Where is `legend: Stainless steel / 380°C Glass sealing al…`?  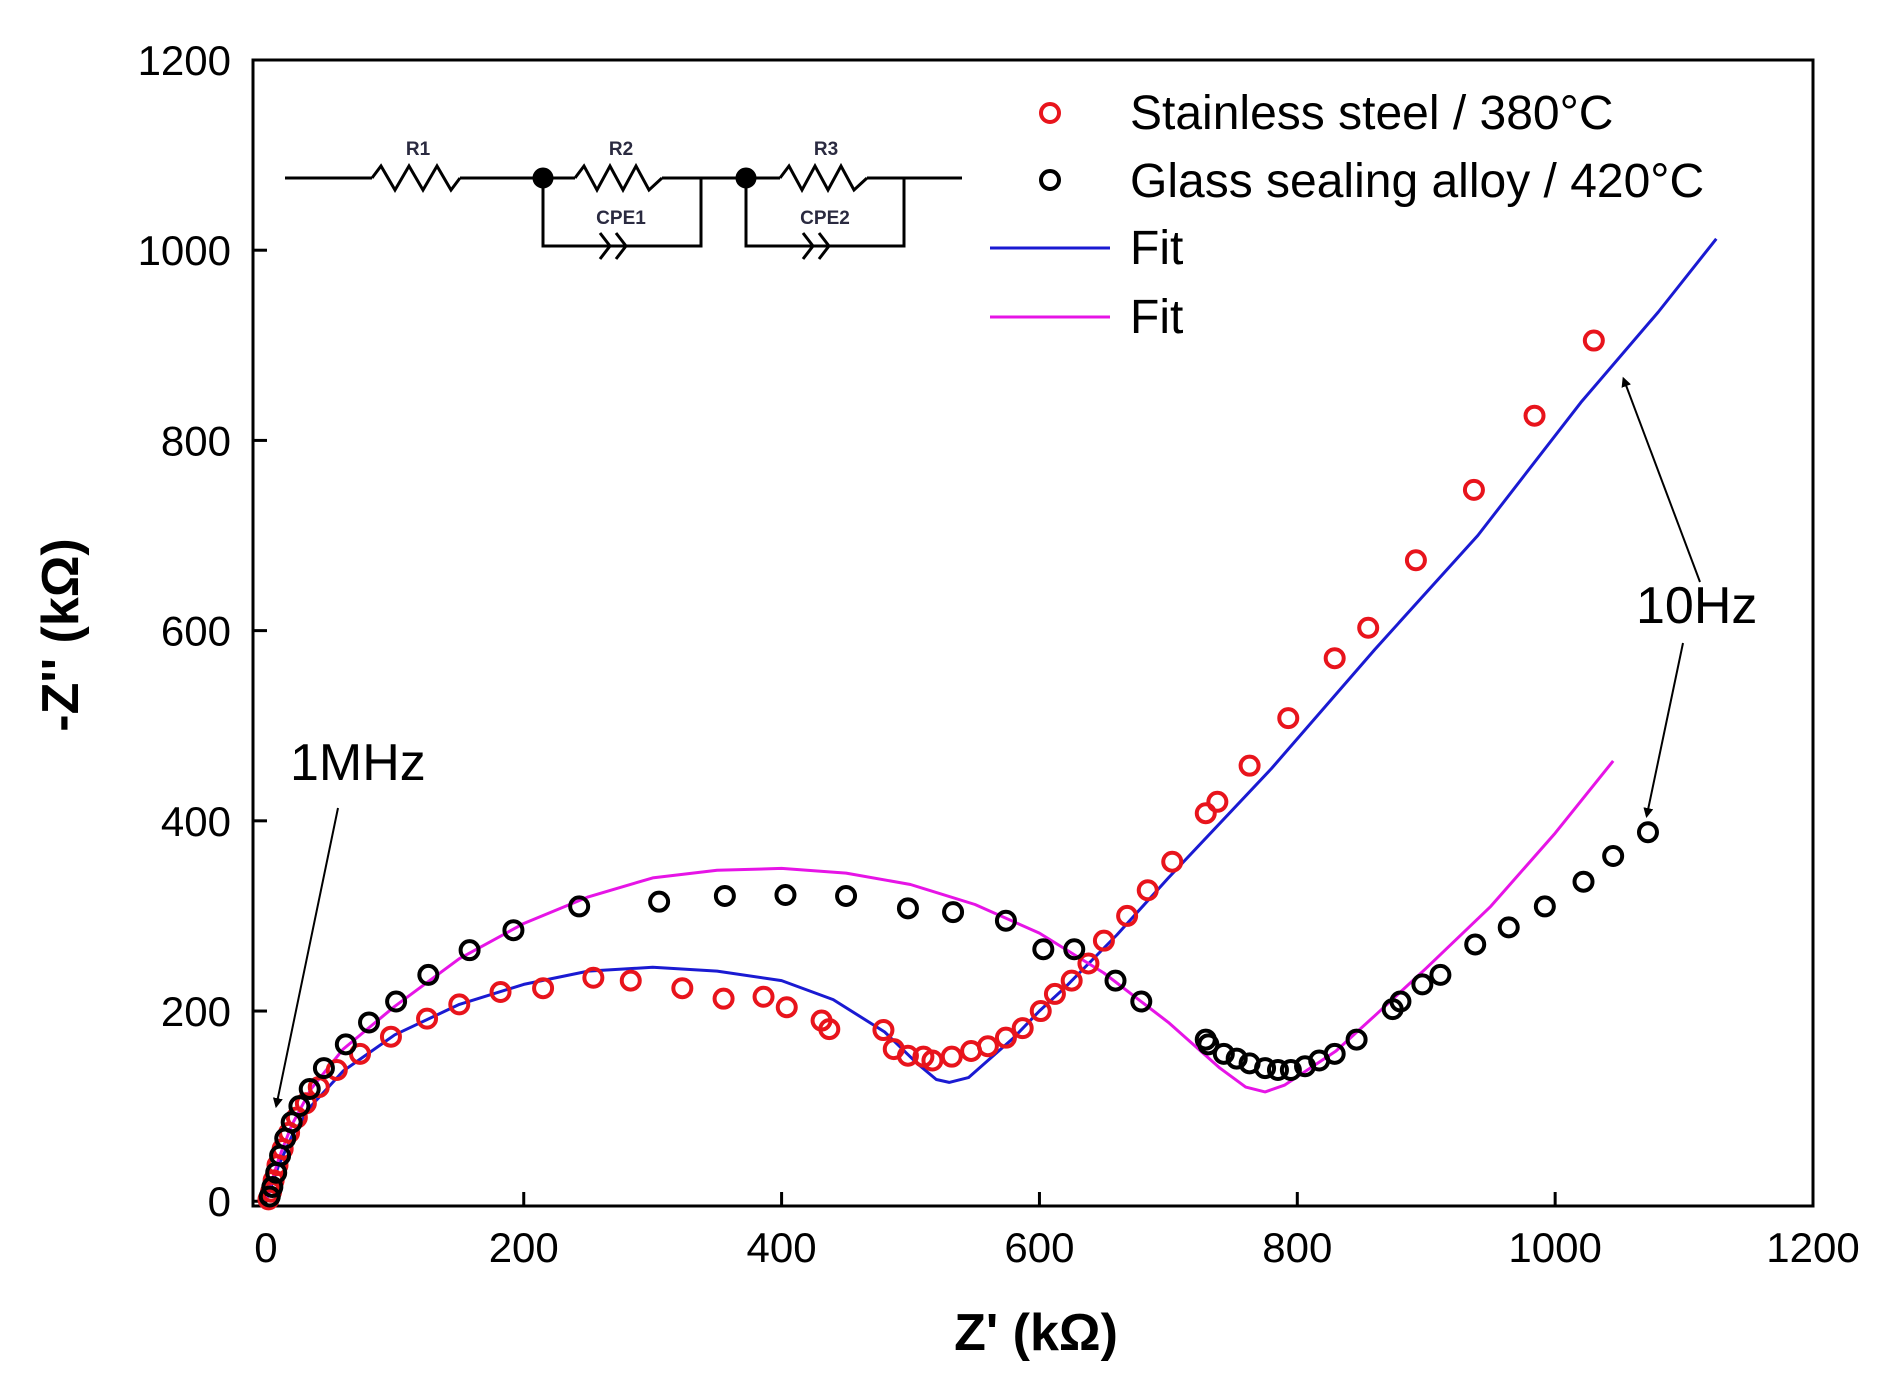
legend: Stainless steel / 380°C Glass sealing al… is located at coordinates (1347, 215).